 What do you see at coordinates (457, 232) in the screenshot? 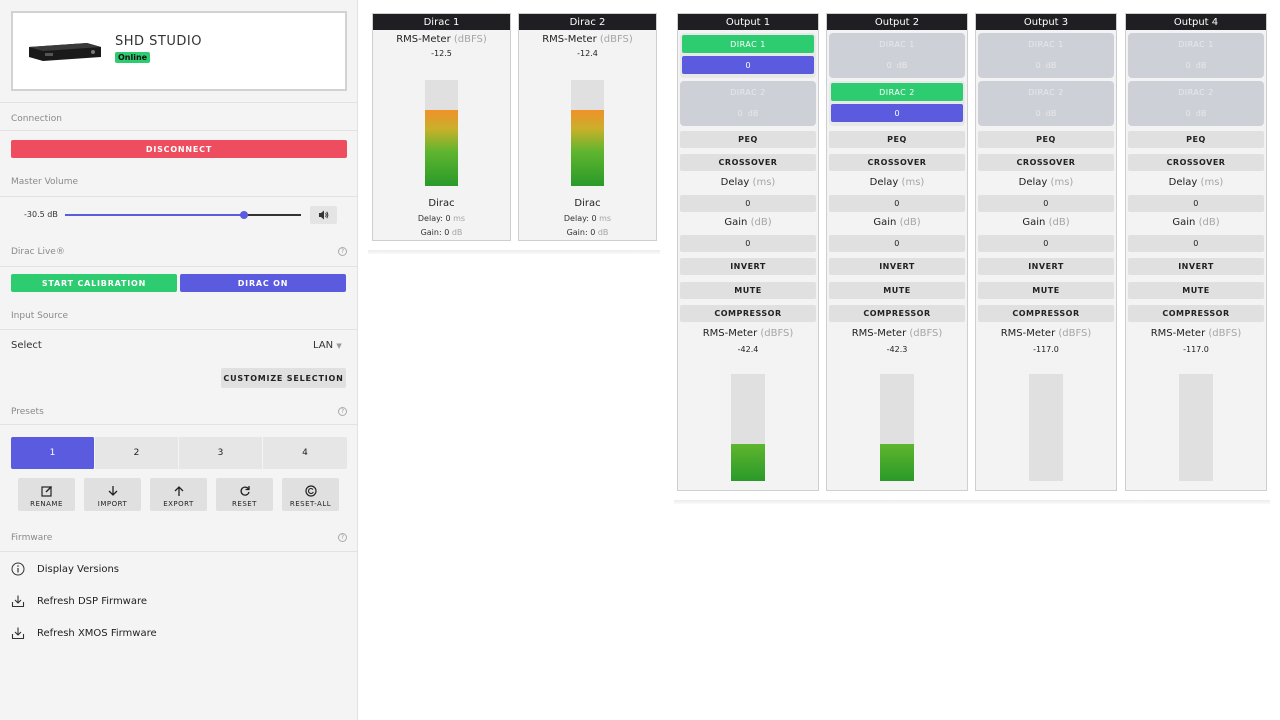
I see `gain-unit: dB` at bounding box center [457, 232].